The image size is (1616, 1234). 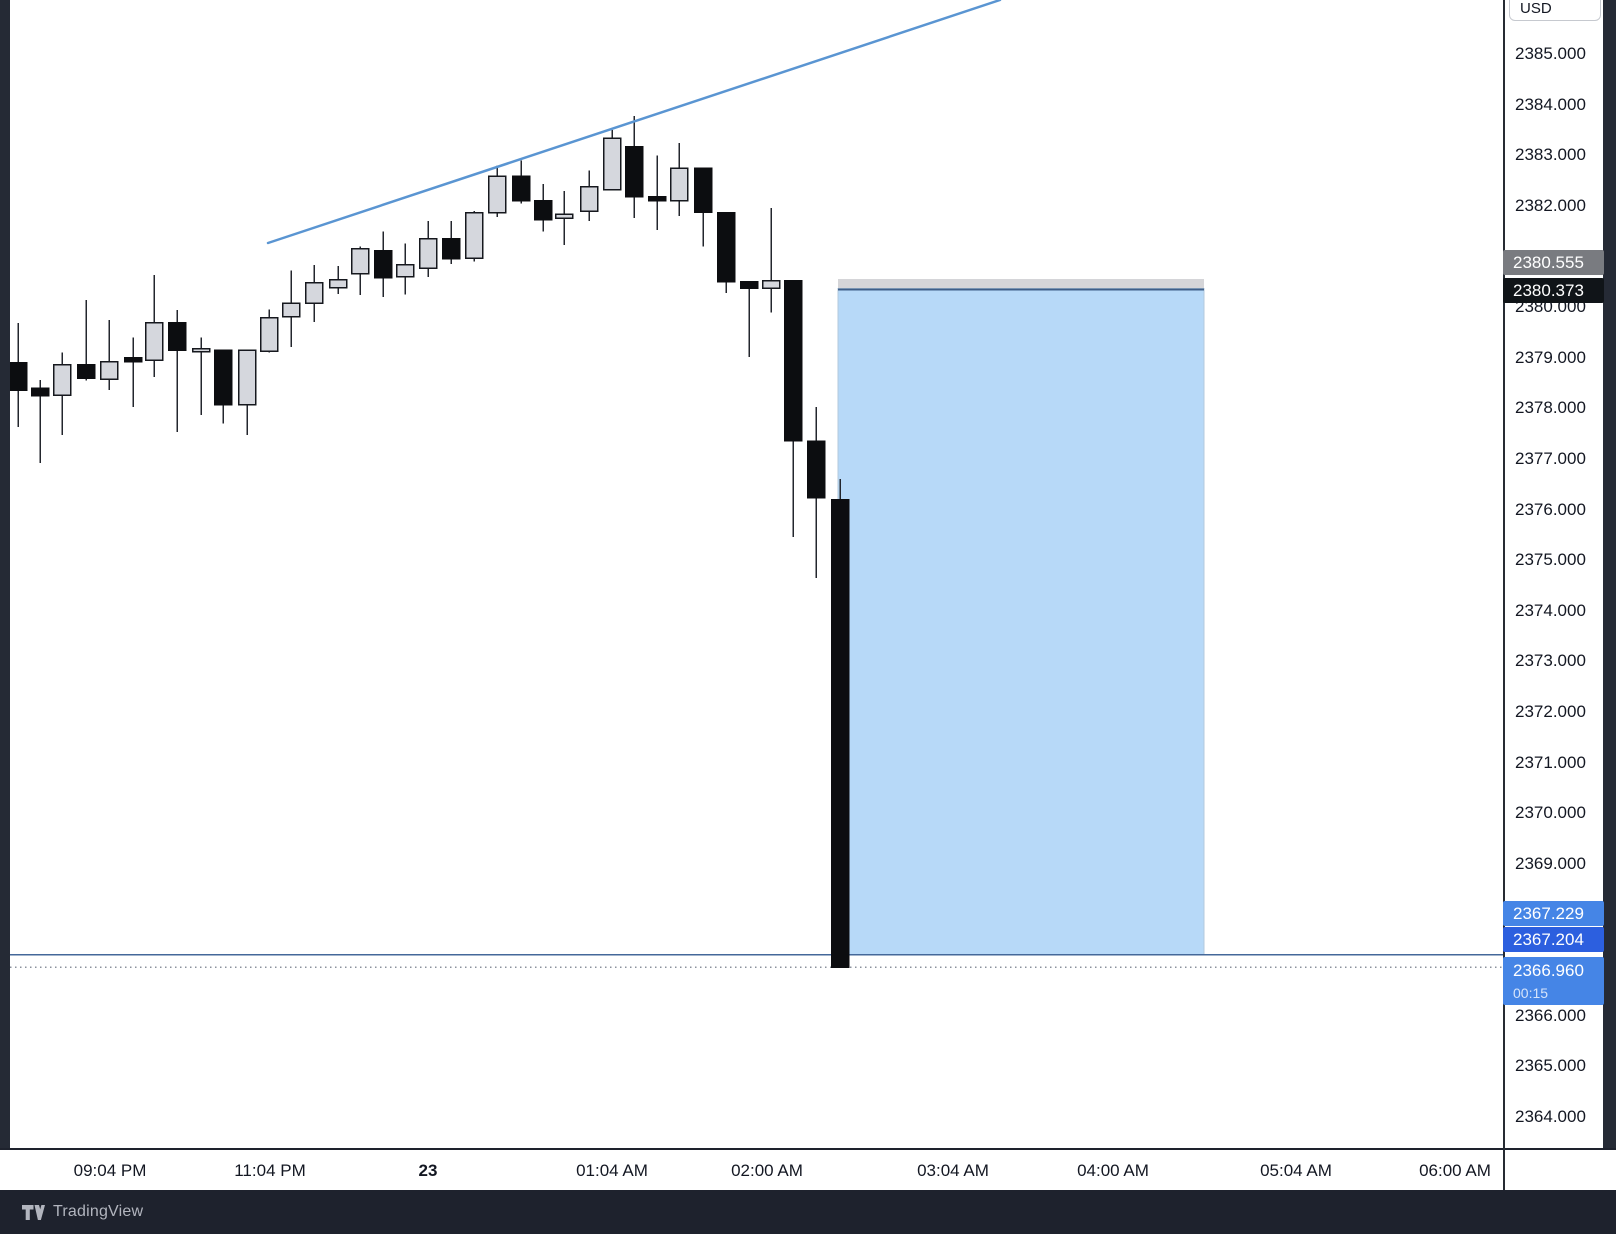 I want to click on zone-high-label: 2380.555, so click(x=1553, y=262).